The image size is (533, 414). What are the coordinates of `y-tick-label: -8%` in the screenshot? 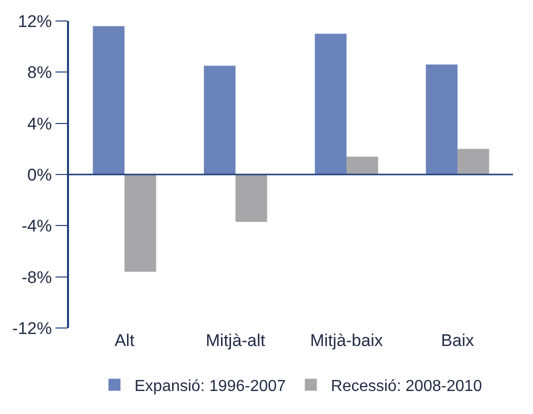 It's located at (37, 277).